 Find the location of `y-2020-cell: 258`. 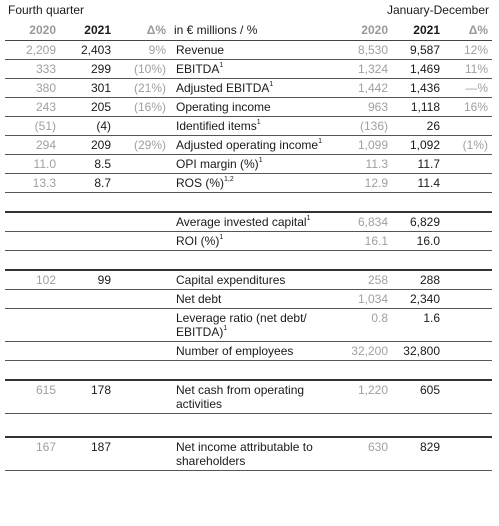

y-2020-cell: 258 is located at coordinates (367, 280).